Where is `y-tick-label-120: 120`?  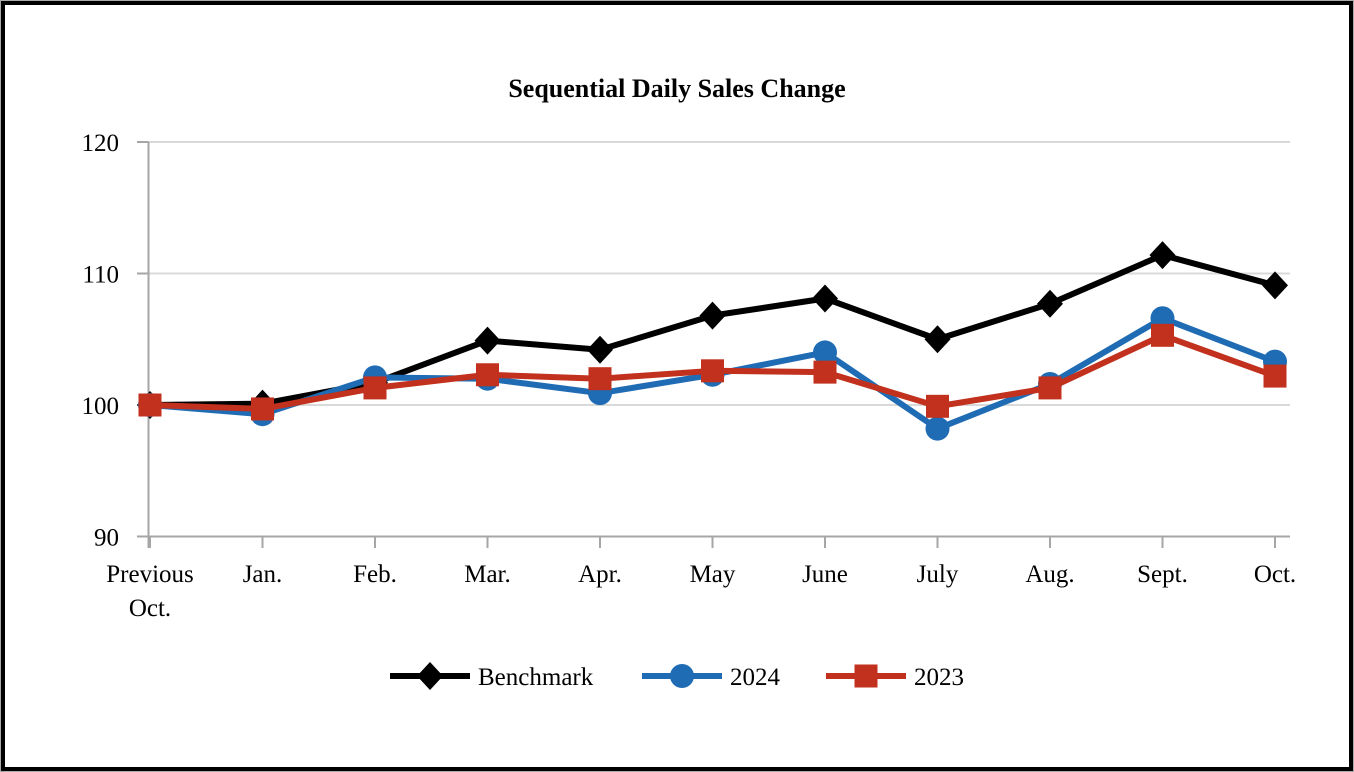
y-tick-label-120: 120 is located at coordinates (101, 143).